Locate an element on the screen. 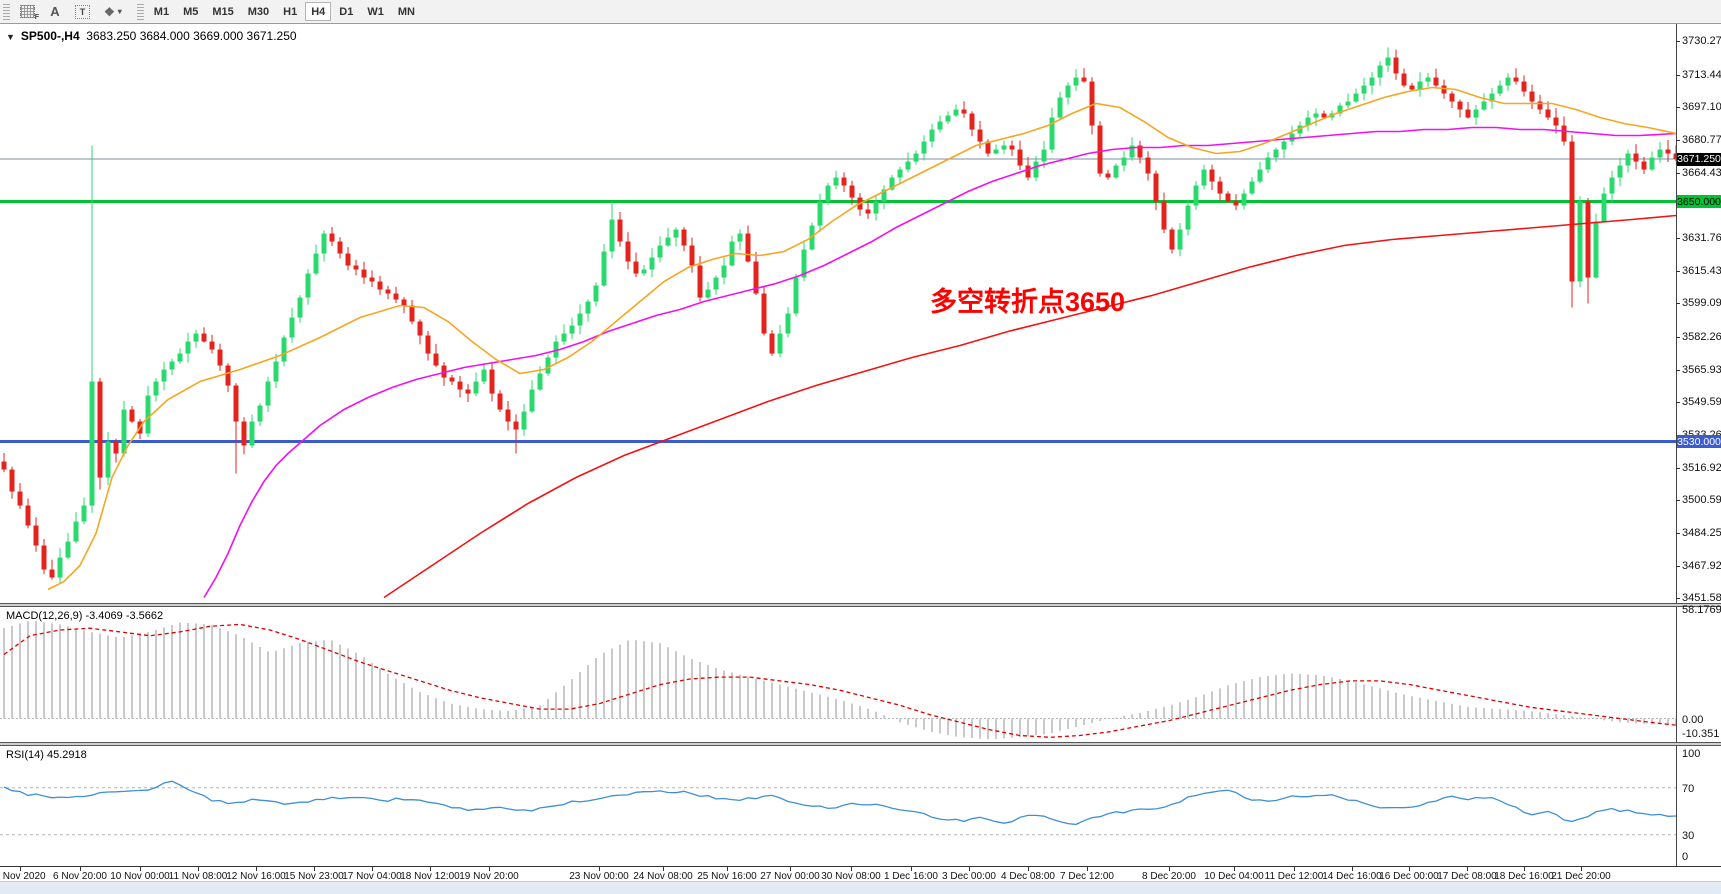  date-axis-label: 18 Nov 12:00 is located at coordinates (430, 876).